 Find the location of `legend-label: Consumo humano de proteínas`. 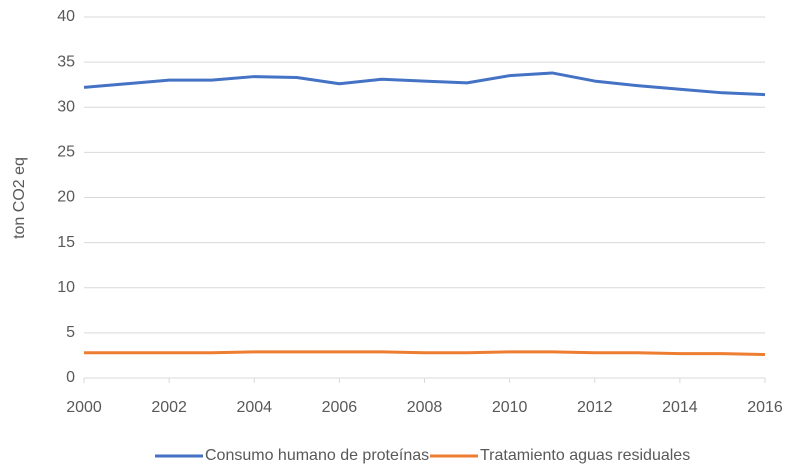

legend-label: Consumo humano de proteínas is located at coordinates (317, 455).